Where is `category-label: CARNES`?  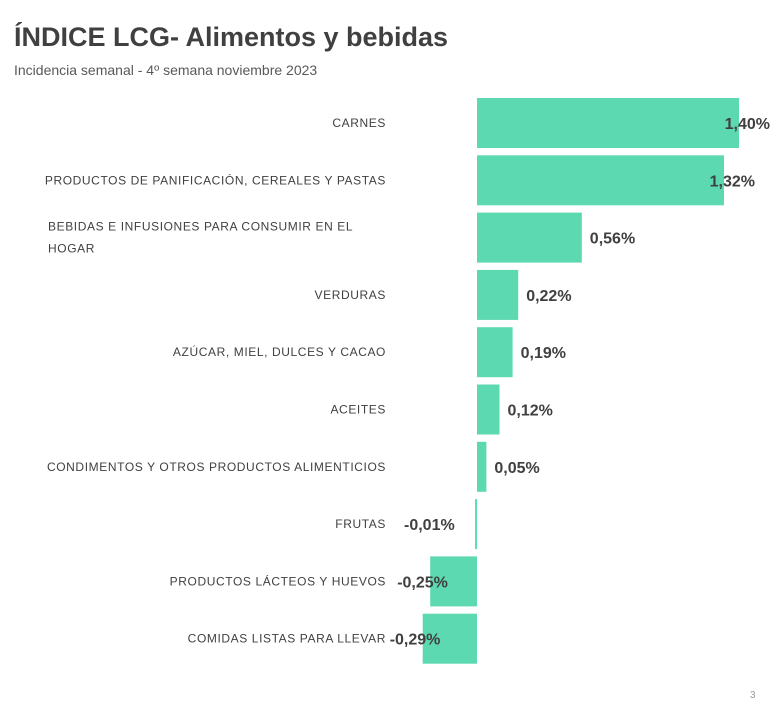 category-label: CARNES is located at coordinates (359, 123).